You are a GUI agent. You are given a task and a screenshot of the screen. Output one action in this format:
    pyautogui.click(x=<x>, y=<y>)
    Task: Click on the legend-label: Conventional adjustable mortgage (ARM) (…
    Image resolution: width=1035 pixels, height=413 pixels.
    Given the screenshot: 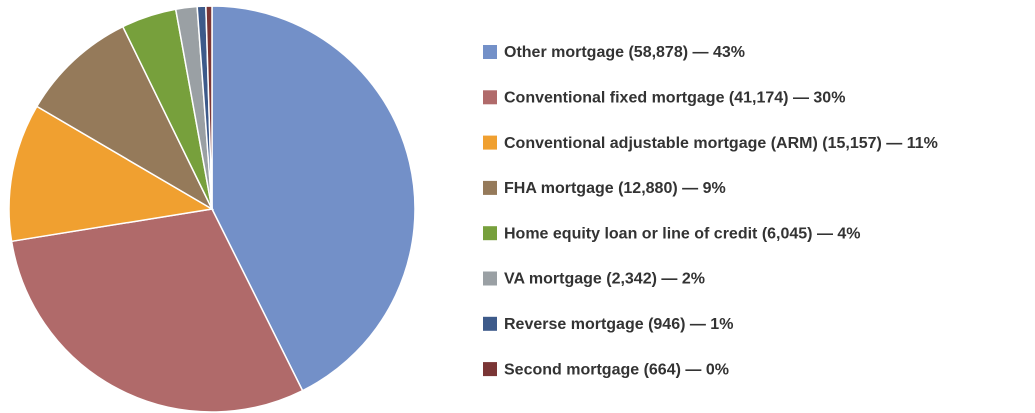 What is the action you would take?
    pyautogui.click(x=721, y=143)
    